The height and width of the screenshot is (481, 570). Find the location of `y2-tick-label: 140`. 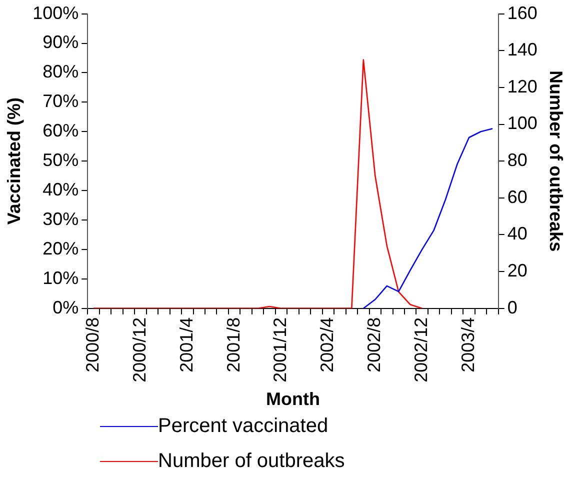

y2-tick-label: 140 is located at coordinates (522, 50).